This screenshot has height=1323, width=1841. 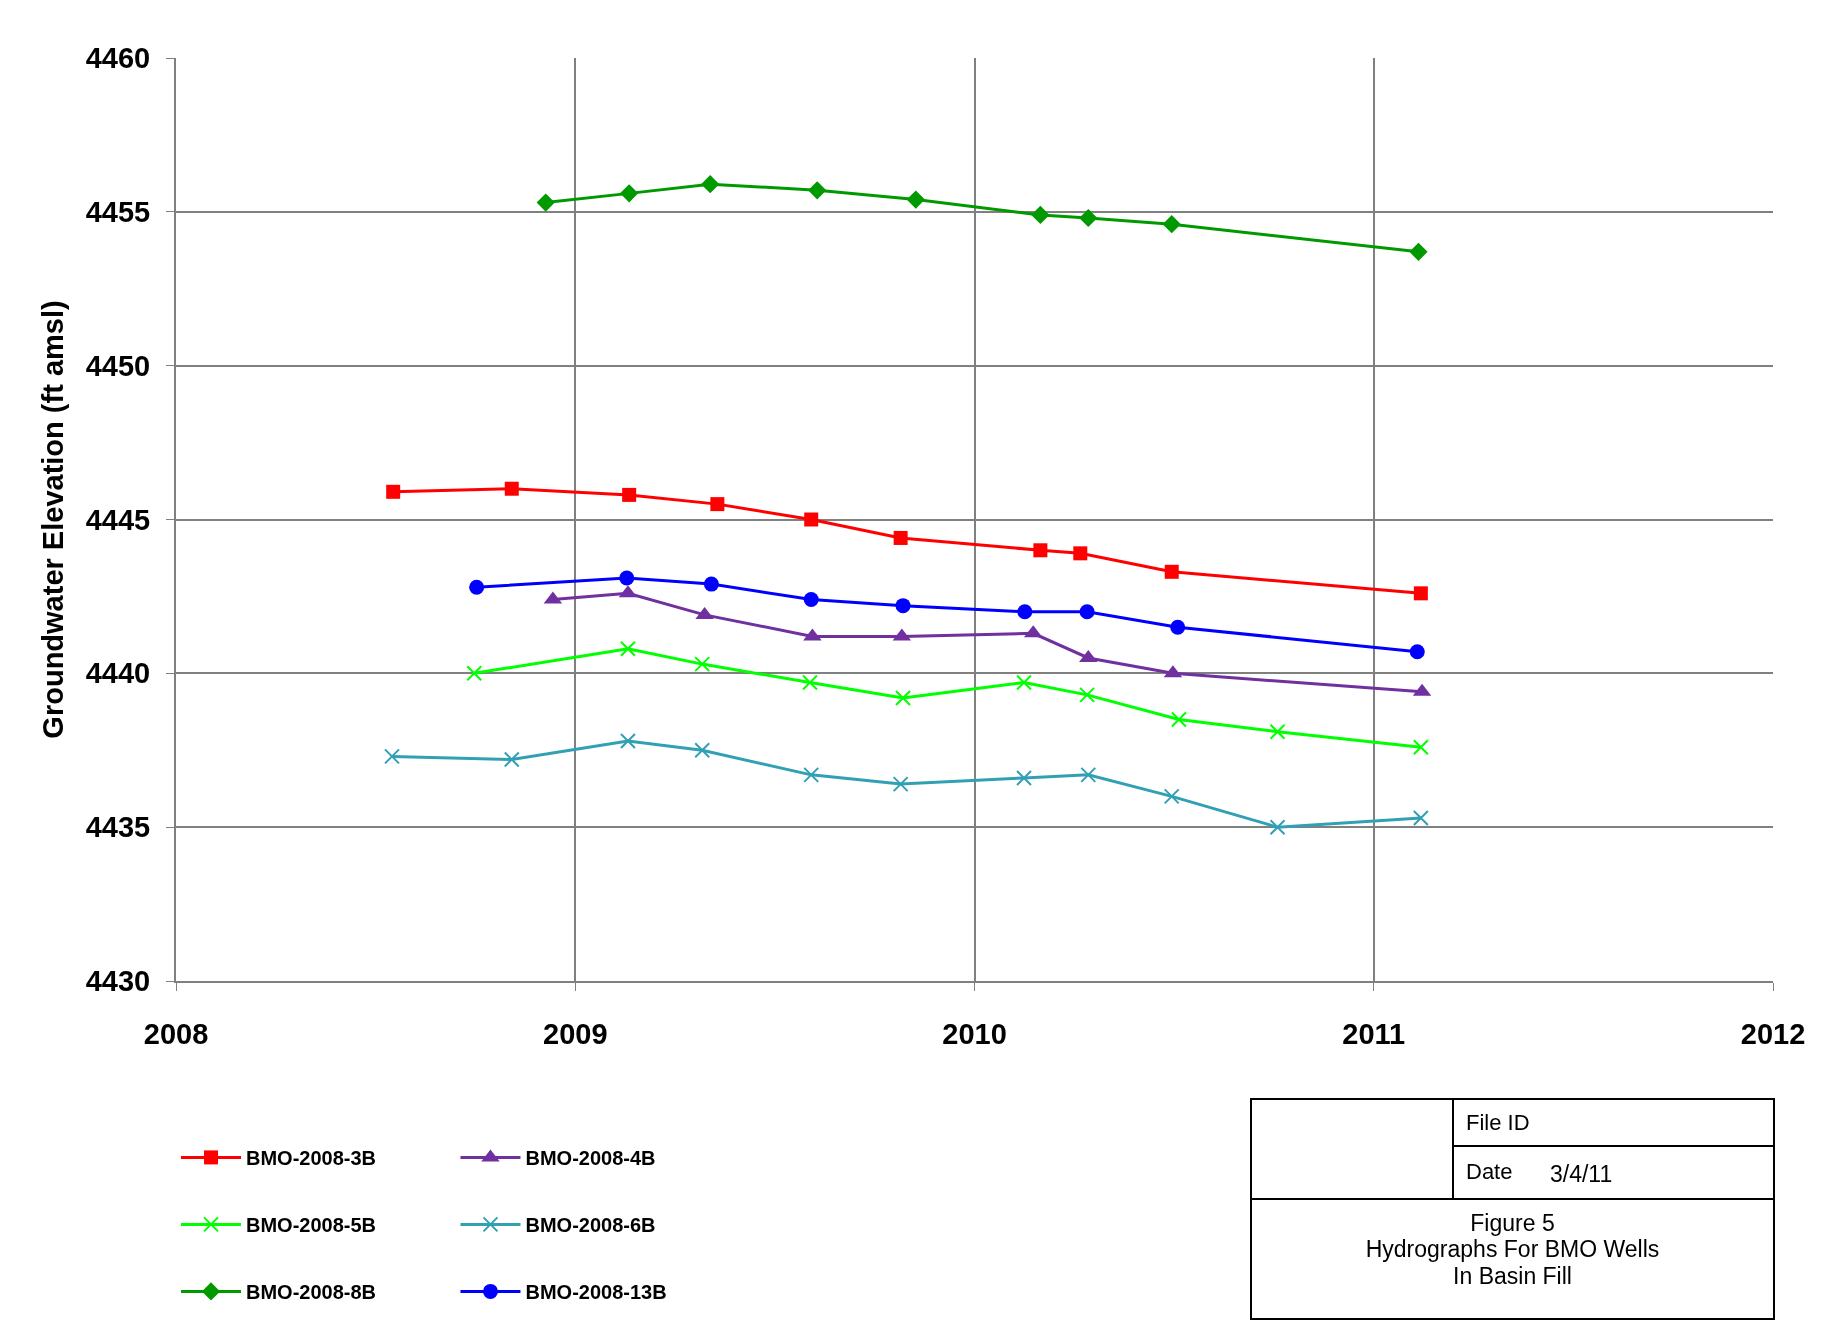 What do you see at coordinates (575, 1033) in the screenshot?
I see `x-tick-label: 2009` at bounding box center [575, 1033].